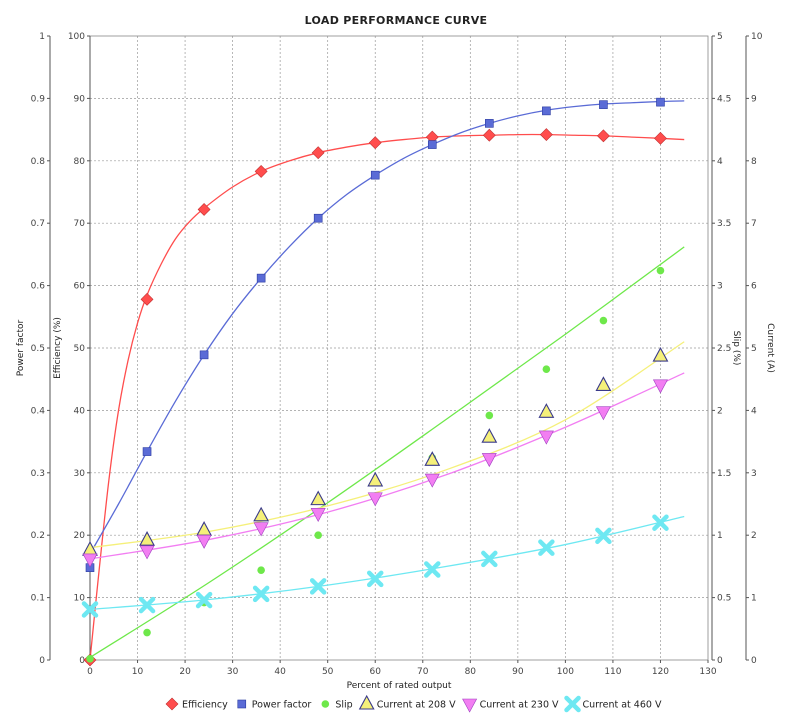 The width and height of the screenshot is (789, 728). What do you see at coordinates (58, 348) in the screenshot?
I see `efficiency-axis-label: Efficiency (%)` at bounding box center [58, 348].